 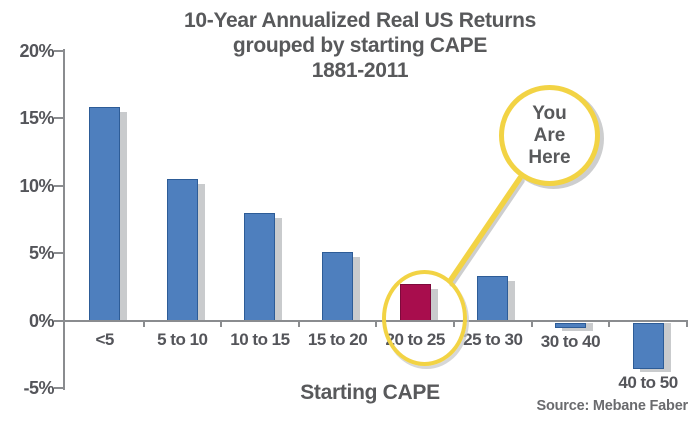 I want to click on category-label: 40 to 50, so click(x=648, y=383).